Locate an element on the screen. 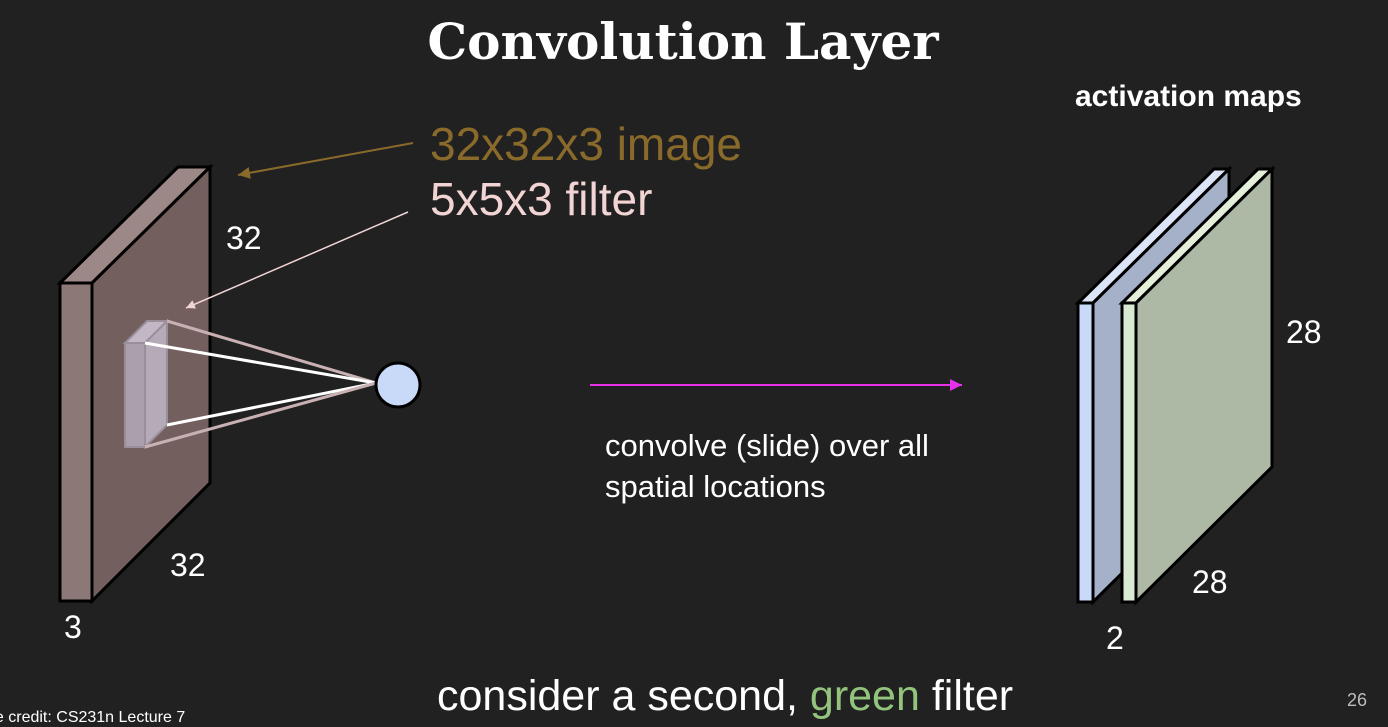 The height and width of the screenshot is (727, 1388). bottom-caption: consider a second, green filter is located at coordinates (725, 696).